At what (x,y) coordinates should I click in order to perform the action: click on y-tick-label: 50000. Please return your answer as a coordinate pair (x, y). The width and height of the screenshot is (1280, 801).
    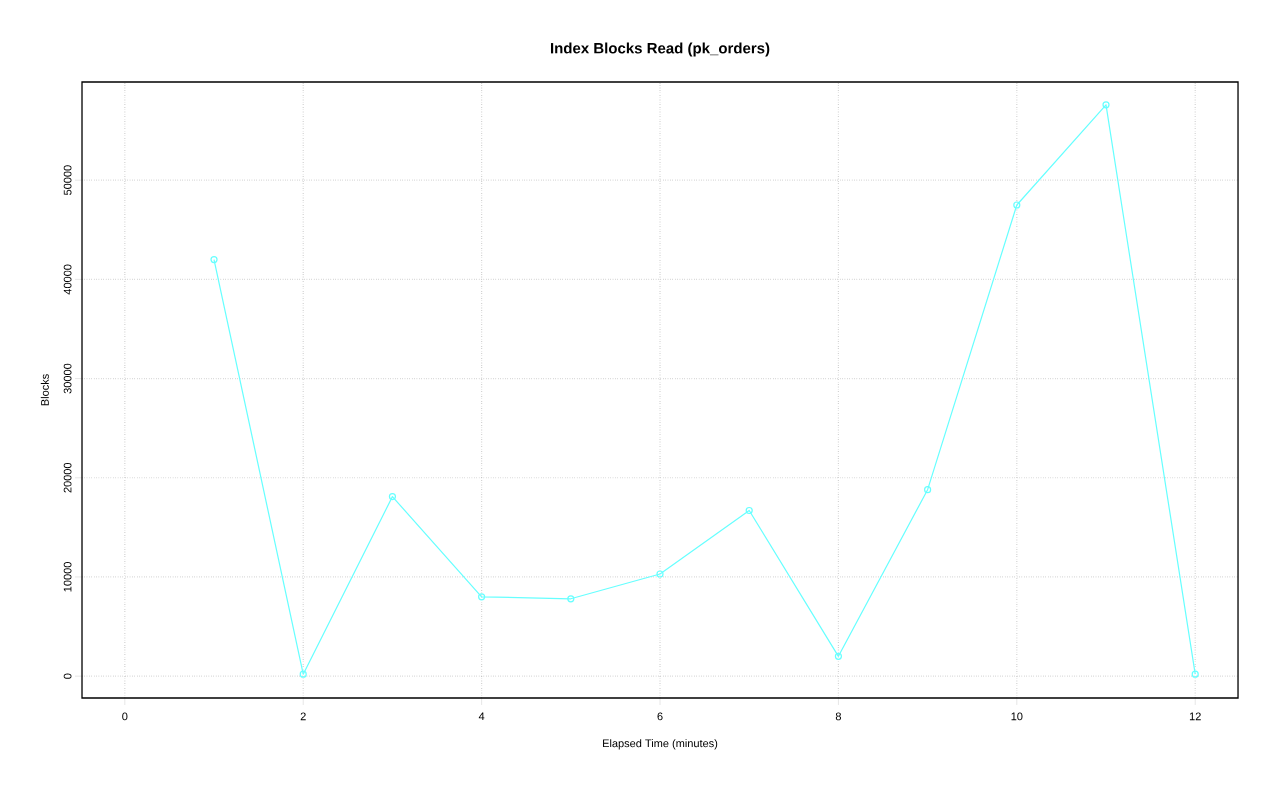
    Looking at the image, I should click on (67, 180).